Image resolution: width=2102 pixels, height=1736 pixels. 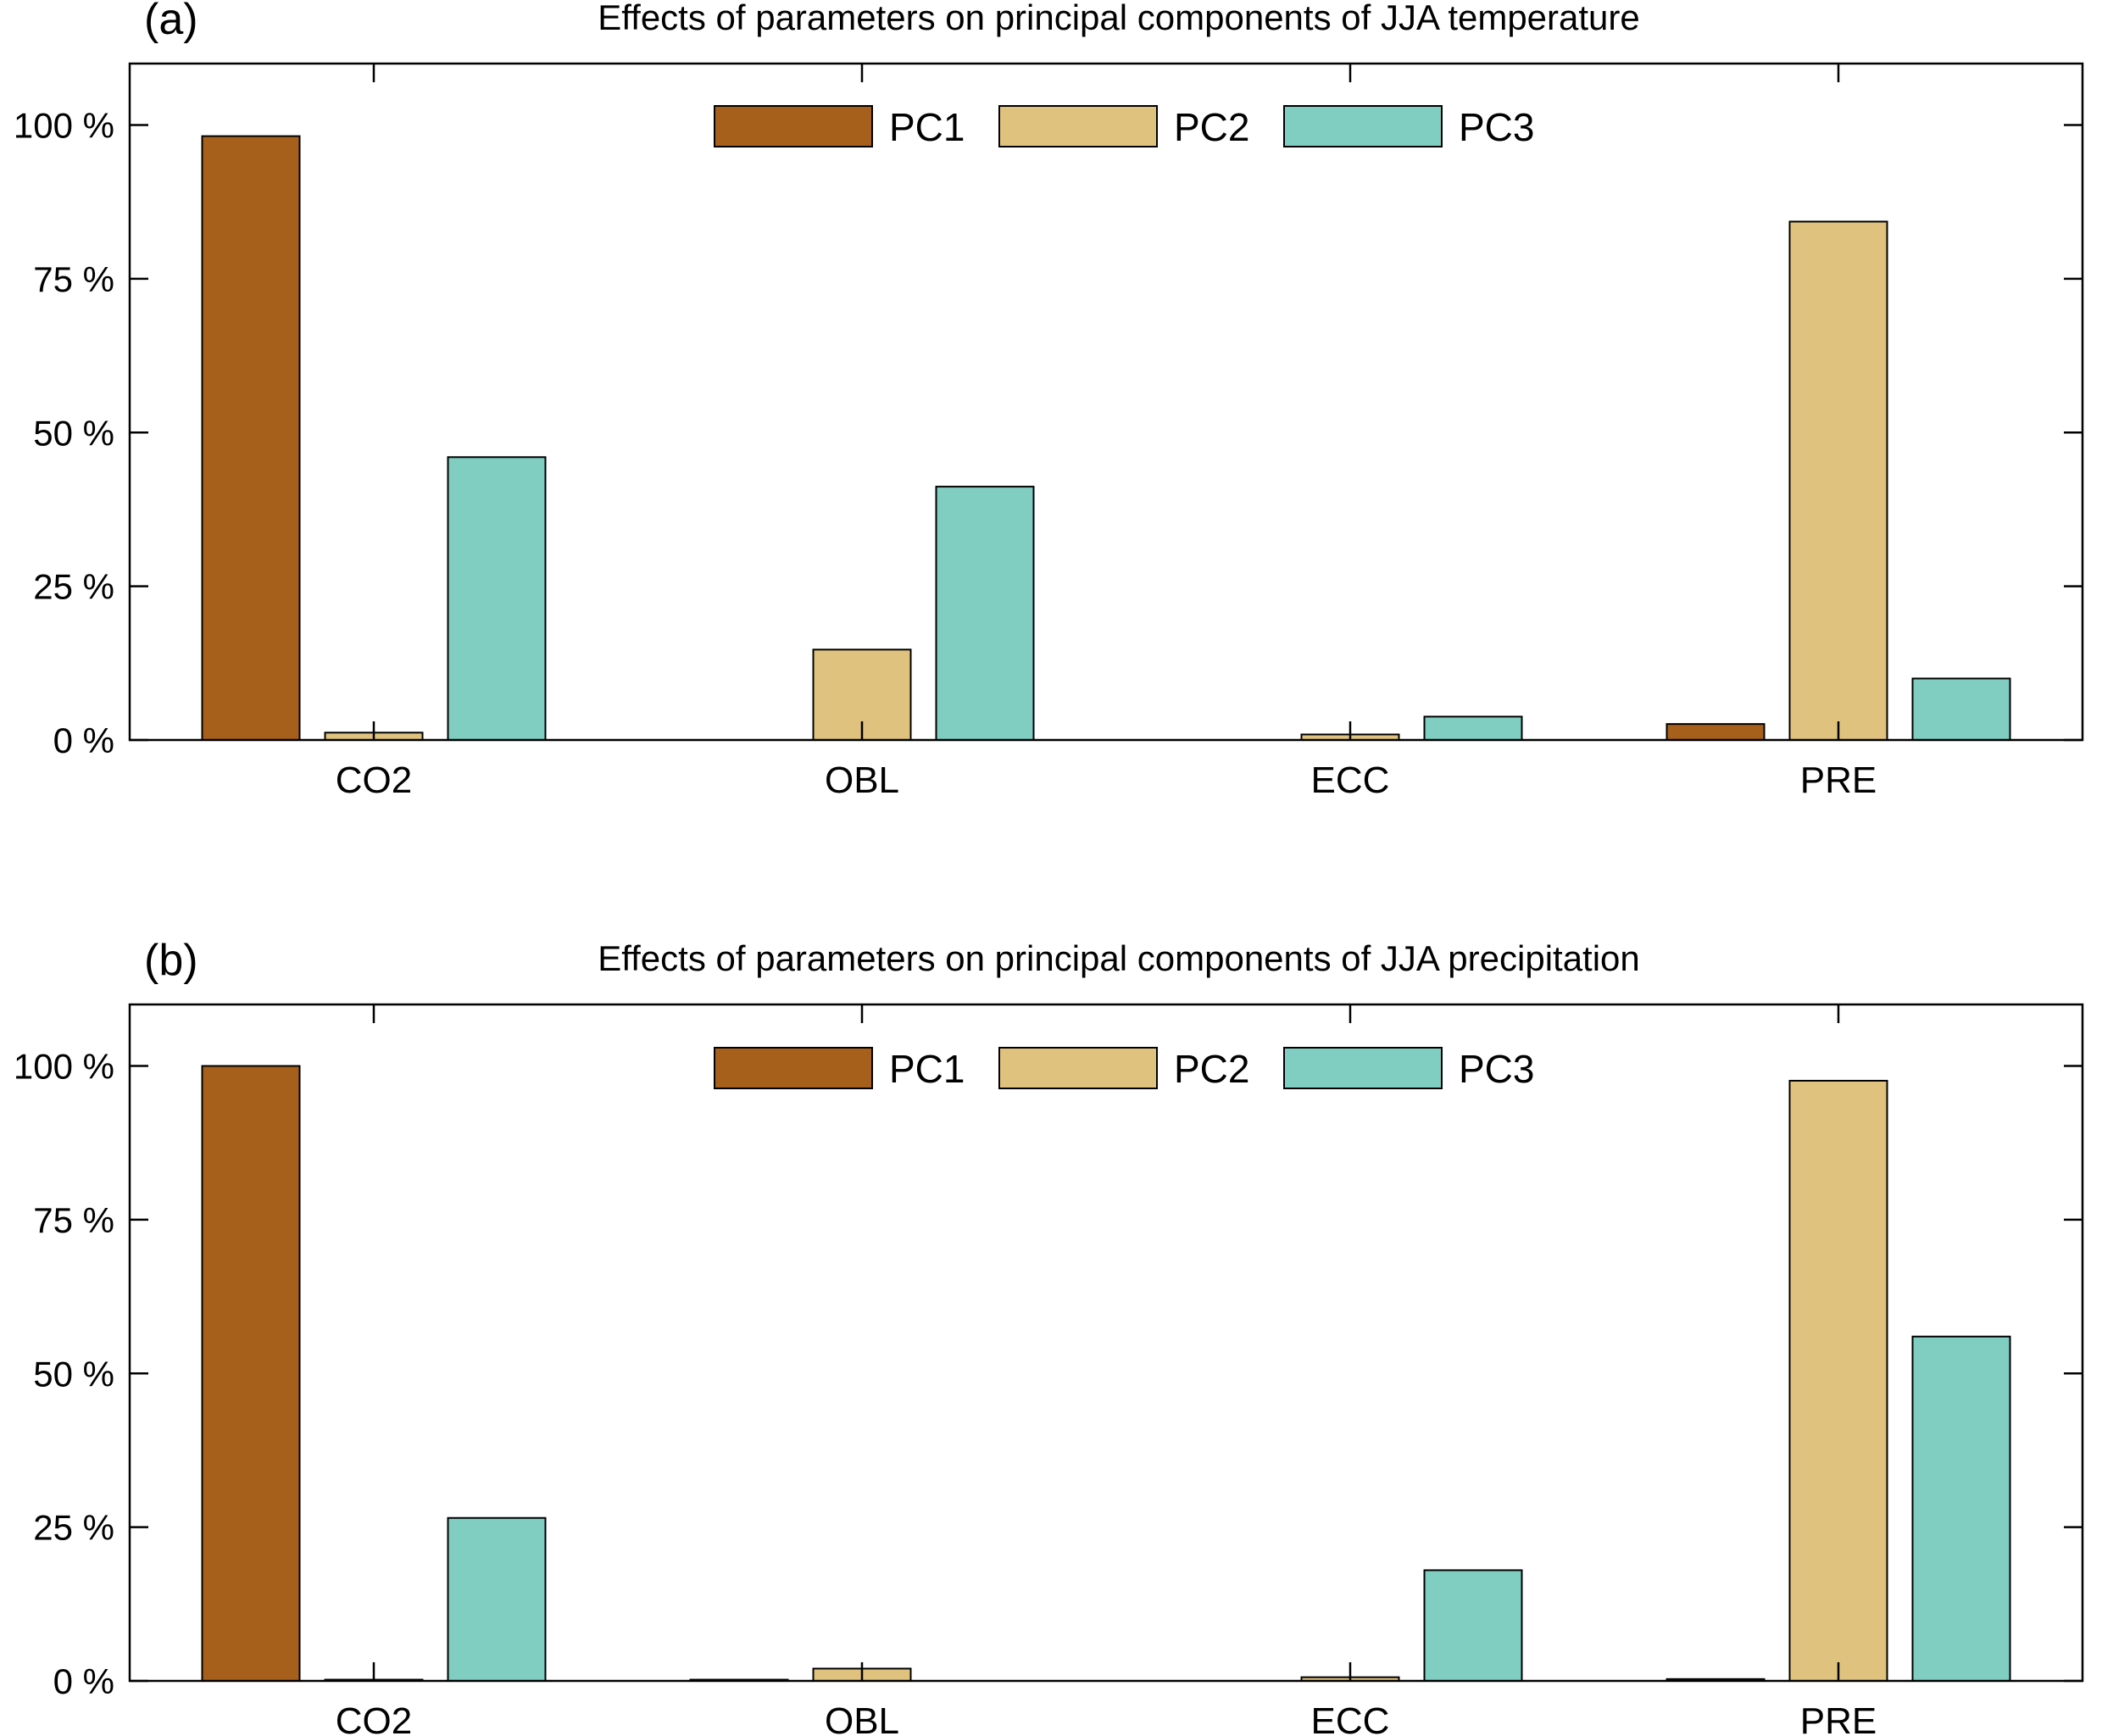 I want to click on bar-pc1-pre, so click(x=1715, y=732).